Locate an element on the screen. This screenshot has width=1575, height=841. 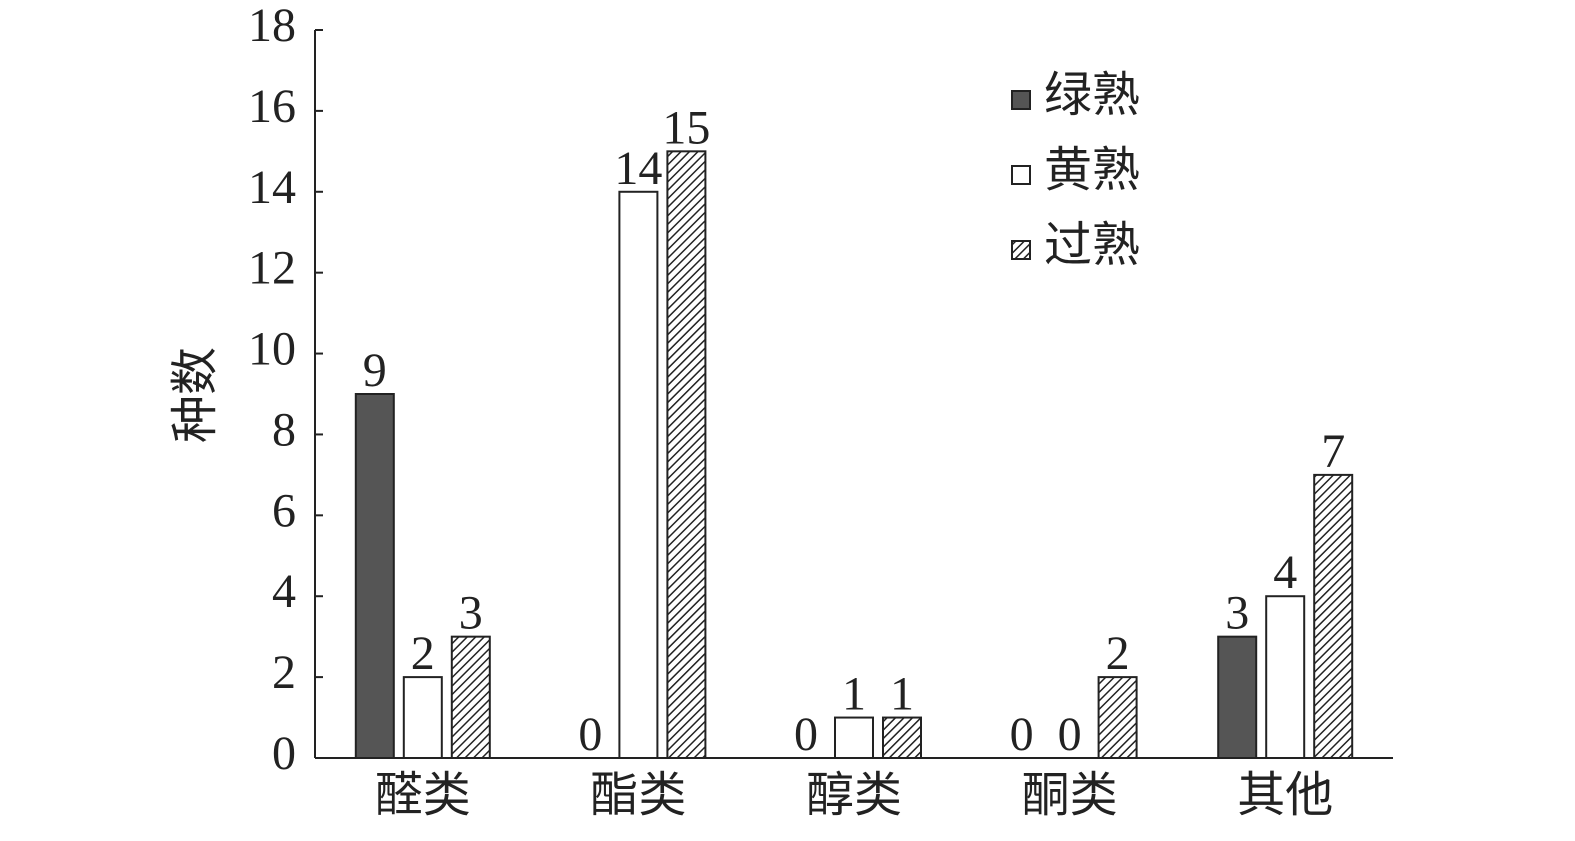
data-label: 14 is located at coordinates (638, 168).